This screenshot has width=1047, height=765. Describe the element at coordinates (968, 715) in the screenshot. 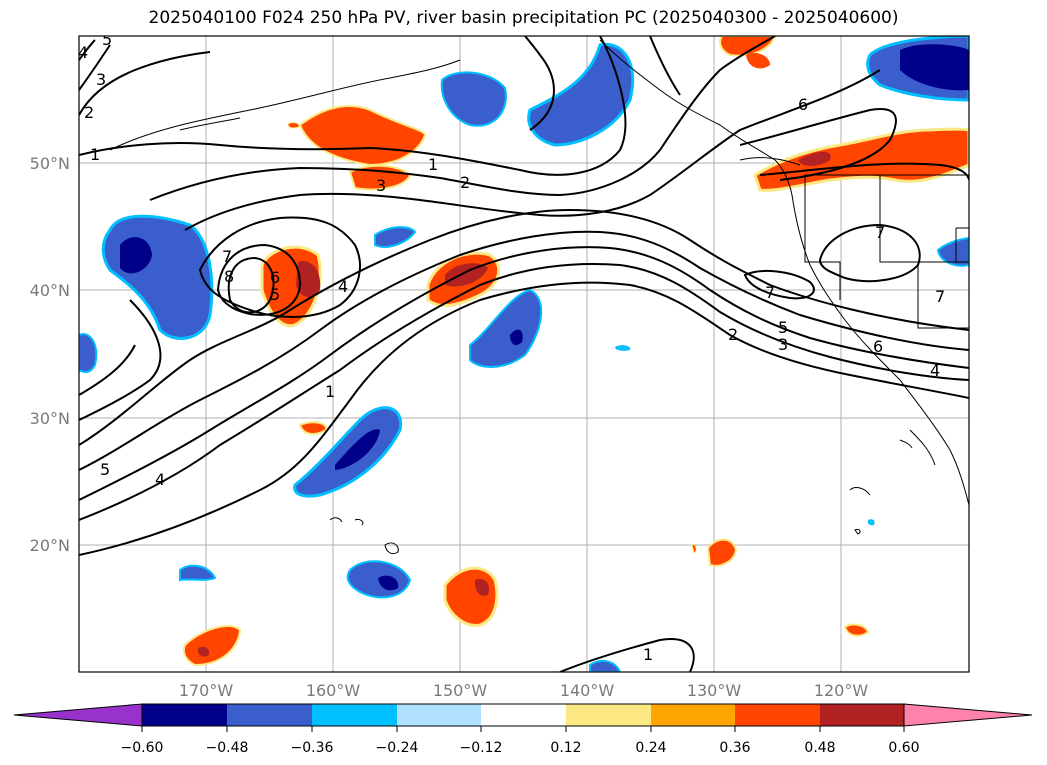

I see `colorbar-extend-max` at that location.